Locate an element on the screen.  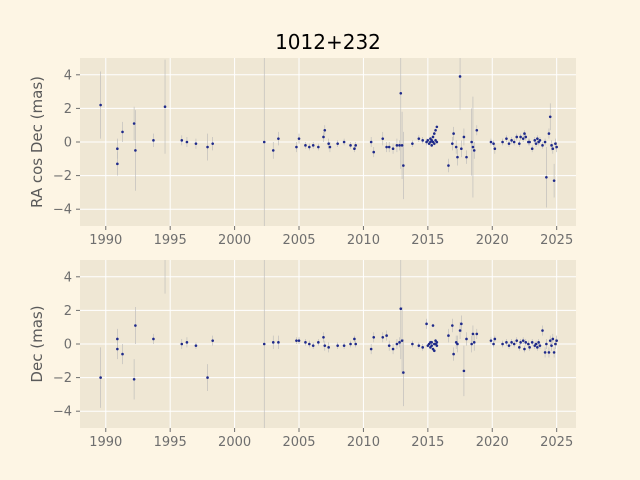
x-tick-label: 2000 is located at coordinates (234, 442).